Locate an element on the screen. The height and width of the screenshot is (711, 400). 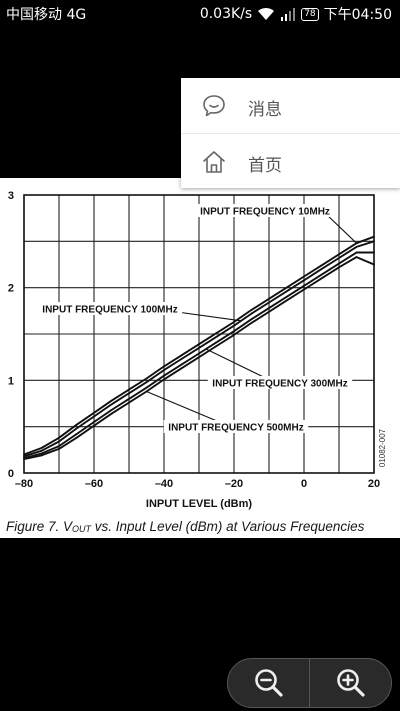
y-tick-label: 0 is located at coordinates (11, 474).